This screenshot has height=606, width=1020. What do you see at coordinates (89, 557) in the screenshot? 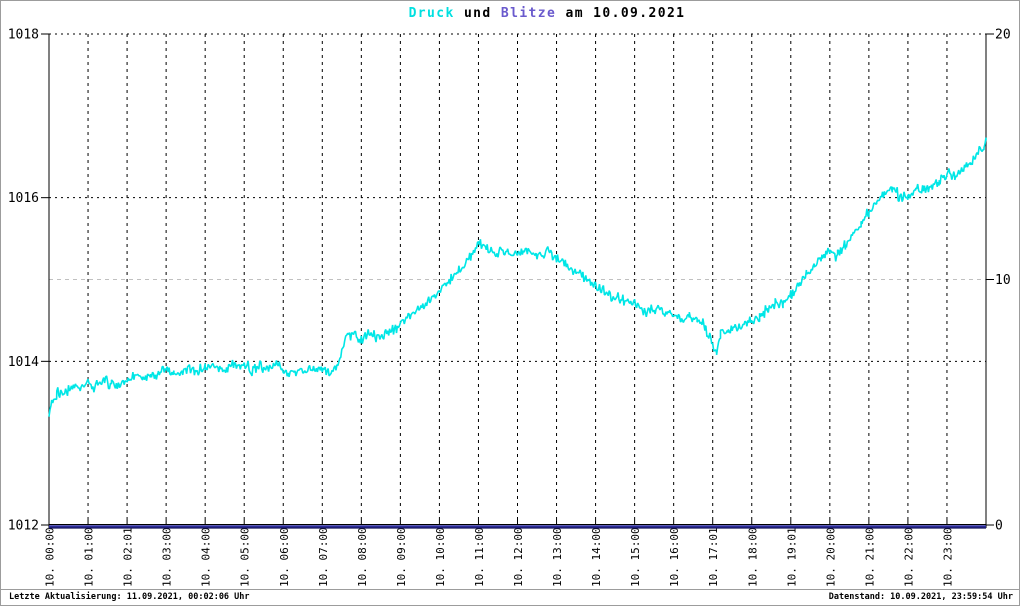
I see `x-tick-label: 10. 01:00` at bounding box center [89, 557].